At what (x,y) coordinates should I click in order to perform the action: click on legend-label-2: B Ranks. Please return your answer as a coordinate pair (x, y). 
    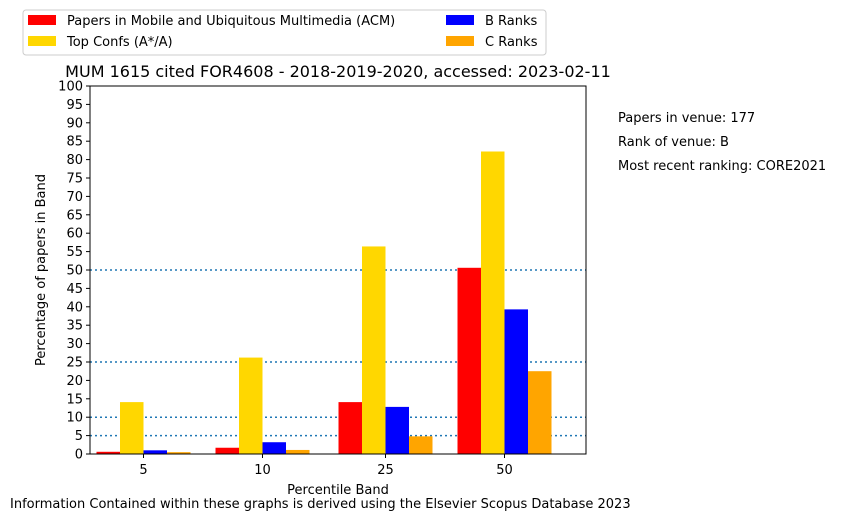
    Looking at the image, I should click on (511, 21).